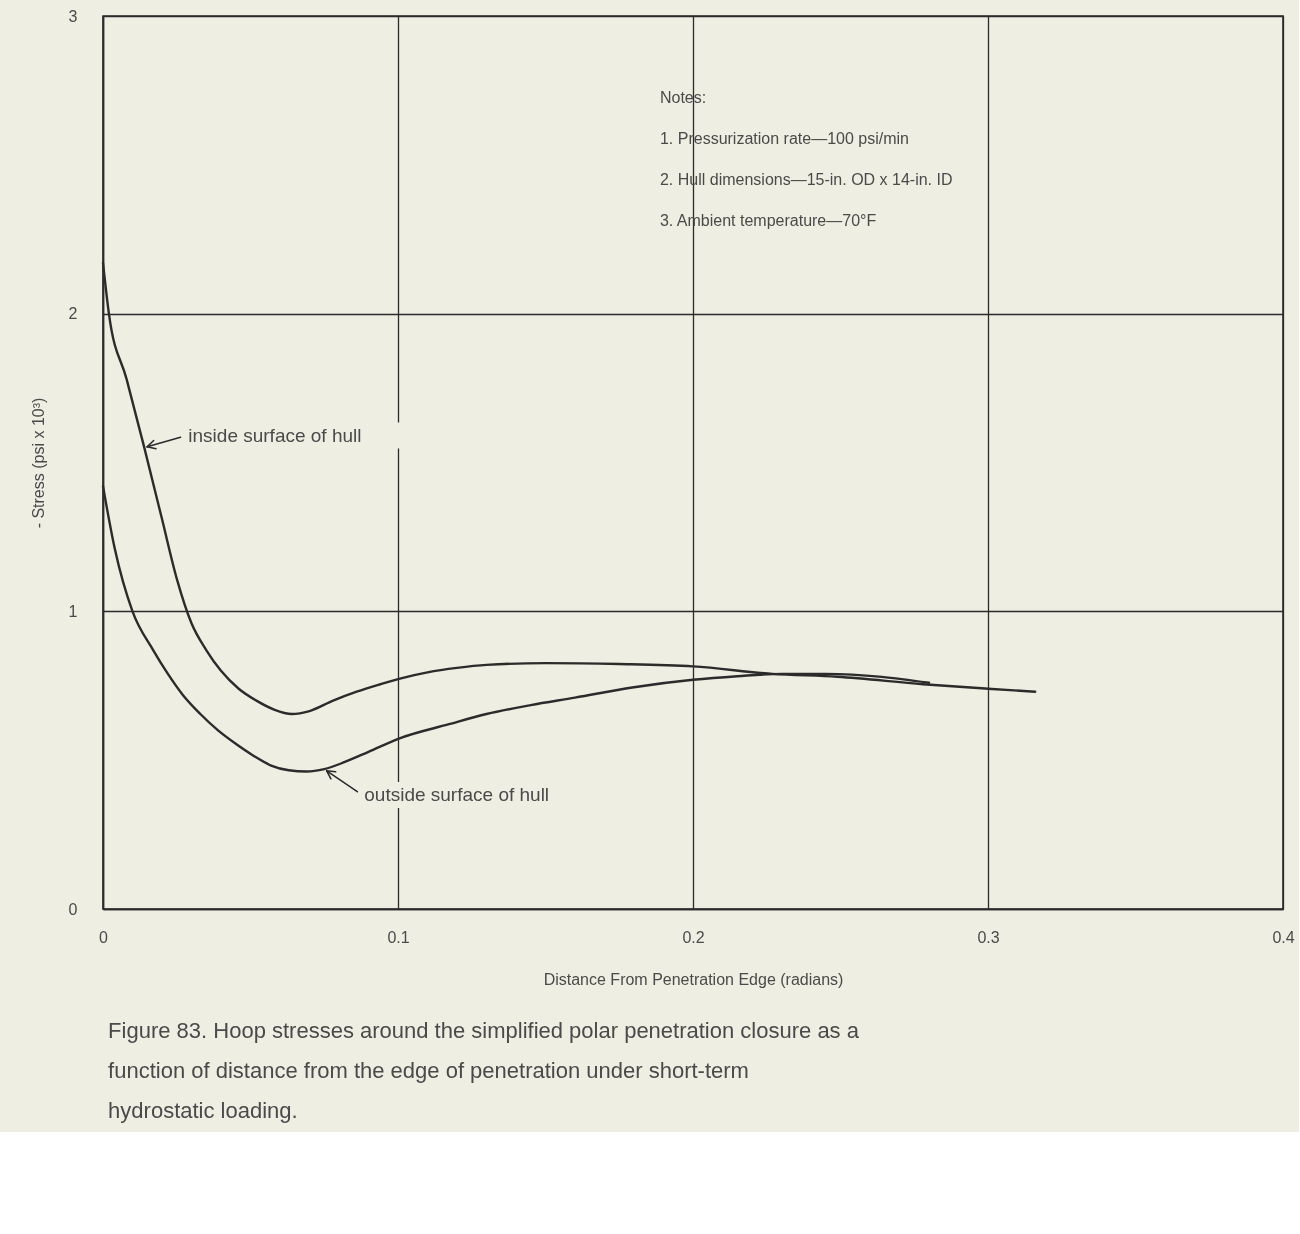 The image size is (1300, 1234). What do you see at coordinates (275, 435) in the screenshot?
I see `legend-label: inside surface of hull` at bounding box center [275, 435].